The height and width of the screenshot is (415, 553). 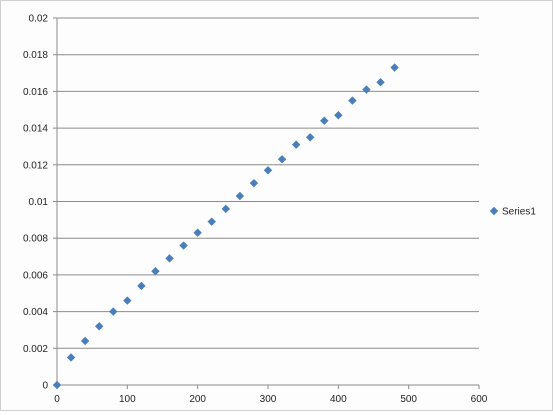 I want to click on x-tick-label: 300, so click(x=268, y=399).